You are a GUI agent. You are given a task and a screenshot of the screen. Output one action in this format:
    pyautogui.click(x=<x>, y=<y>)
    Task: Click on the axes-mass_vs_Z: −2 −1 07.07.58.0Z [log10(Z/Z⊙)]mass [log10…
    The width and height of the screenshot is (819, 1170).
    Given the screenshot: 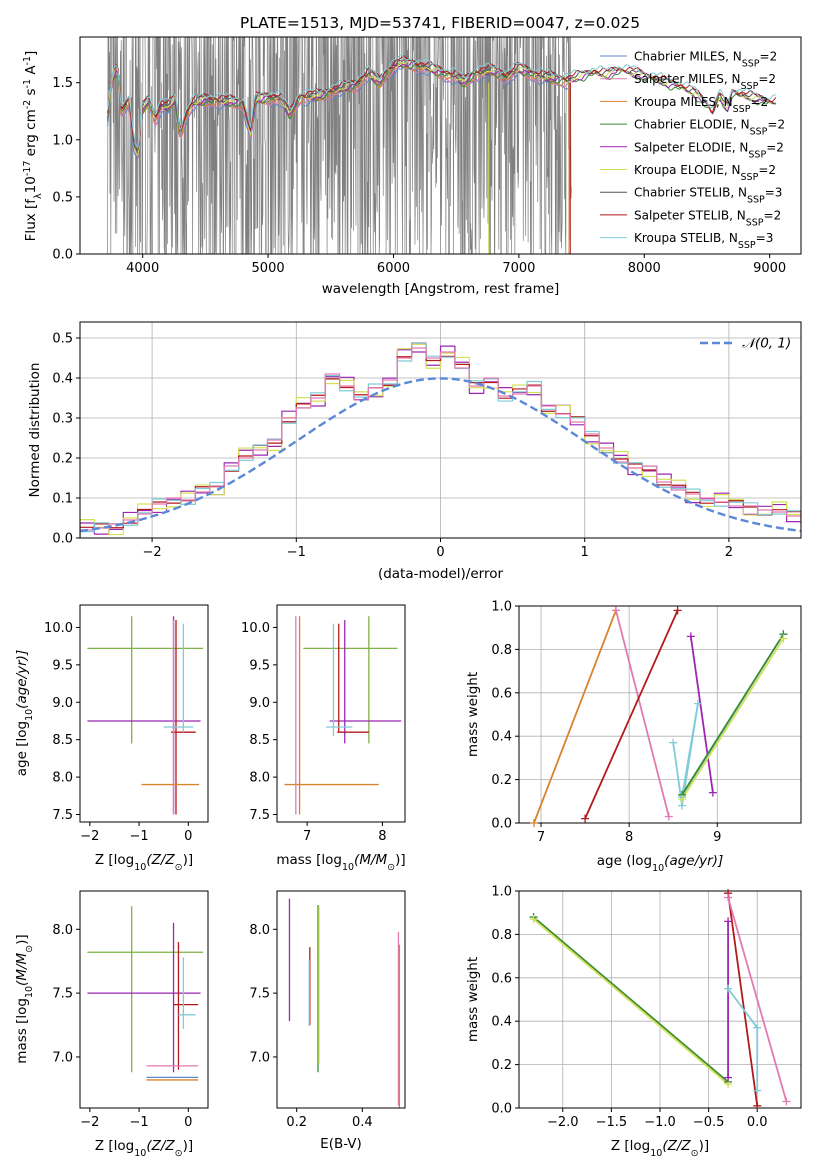 What is the action you would take?
    pyautogui.click(x=111, y=1024)
    